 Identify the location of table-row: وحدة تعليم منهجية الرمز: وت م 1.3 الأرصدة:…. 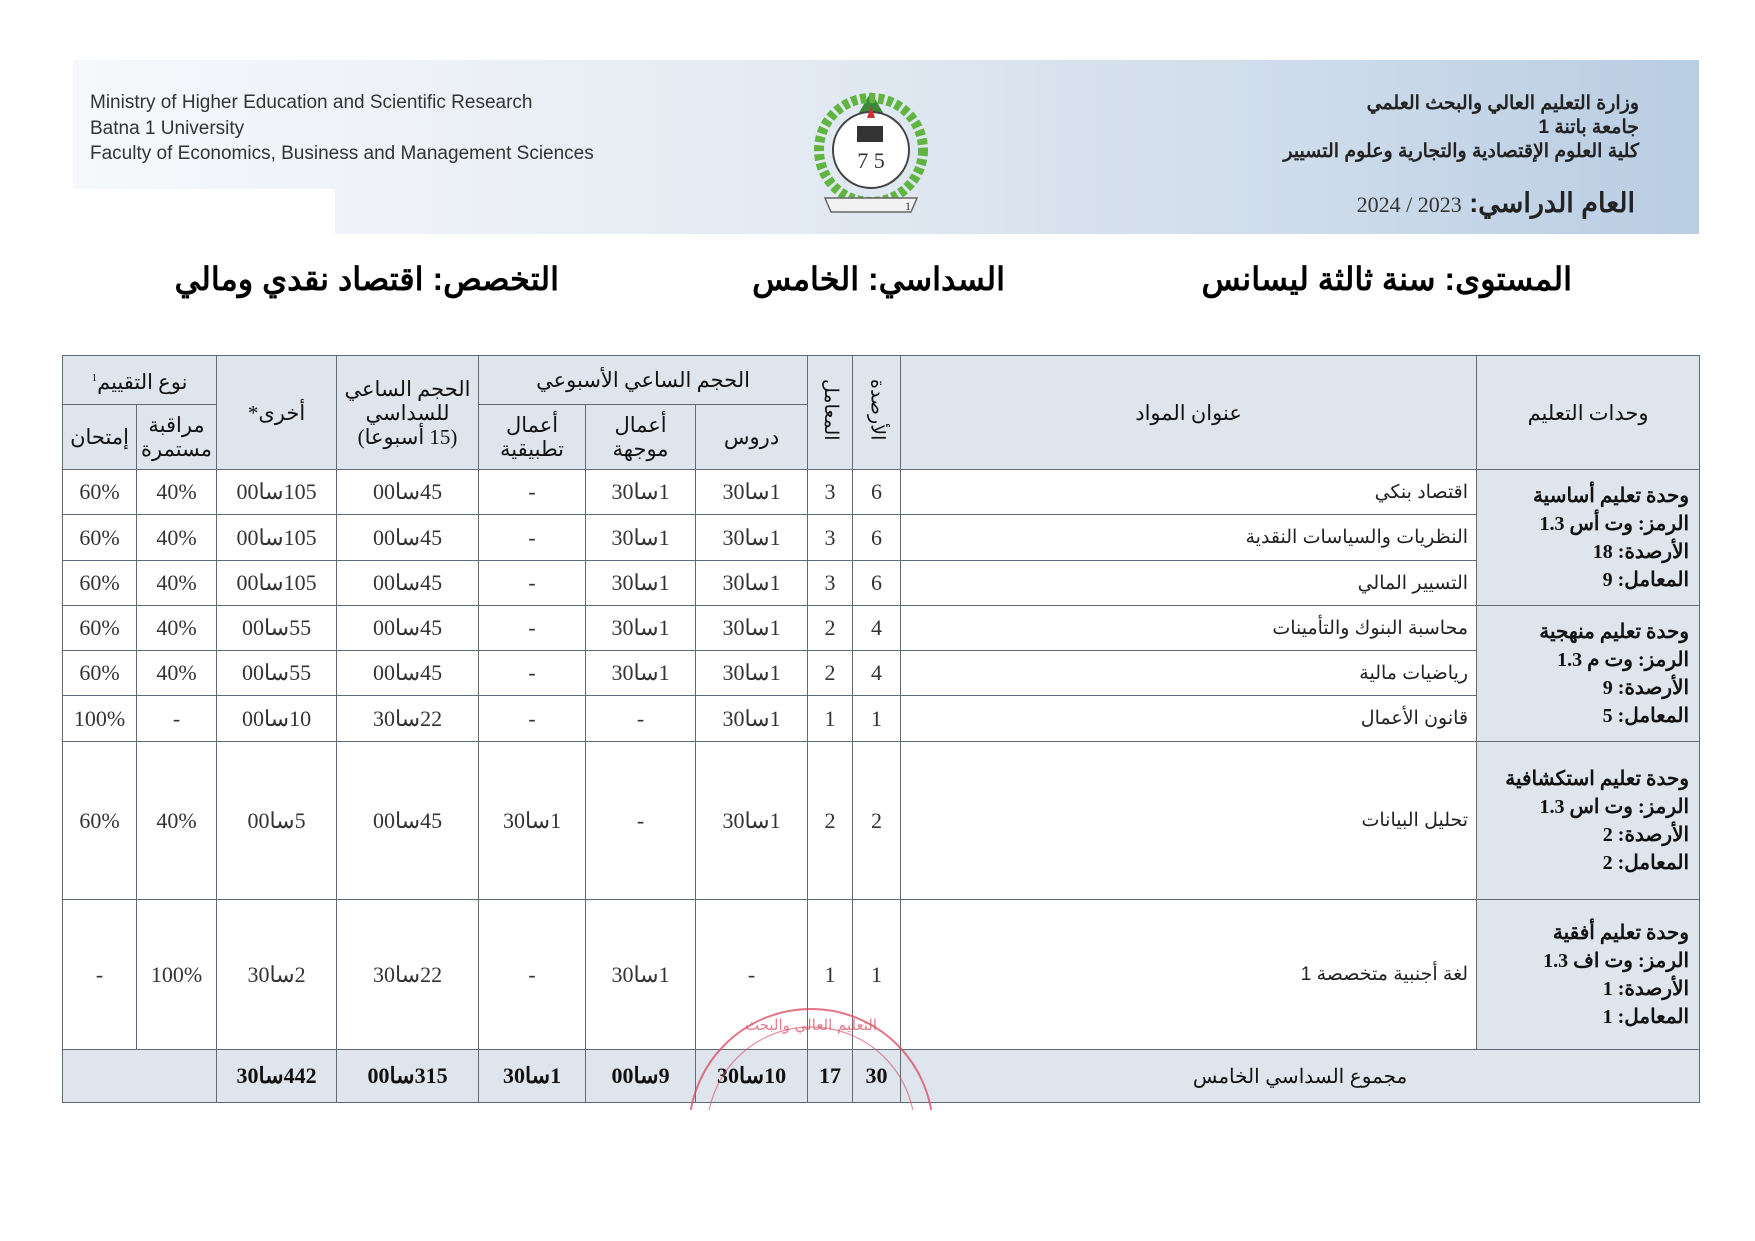
(881, 673).